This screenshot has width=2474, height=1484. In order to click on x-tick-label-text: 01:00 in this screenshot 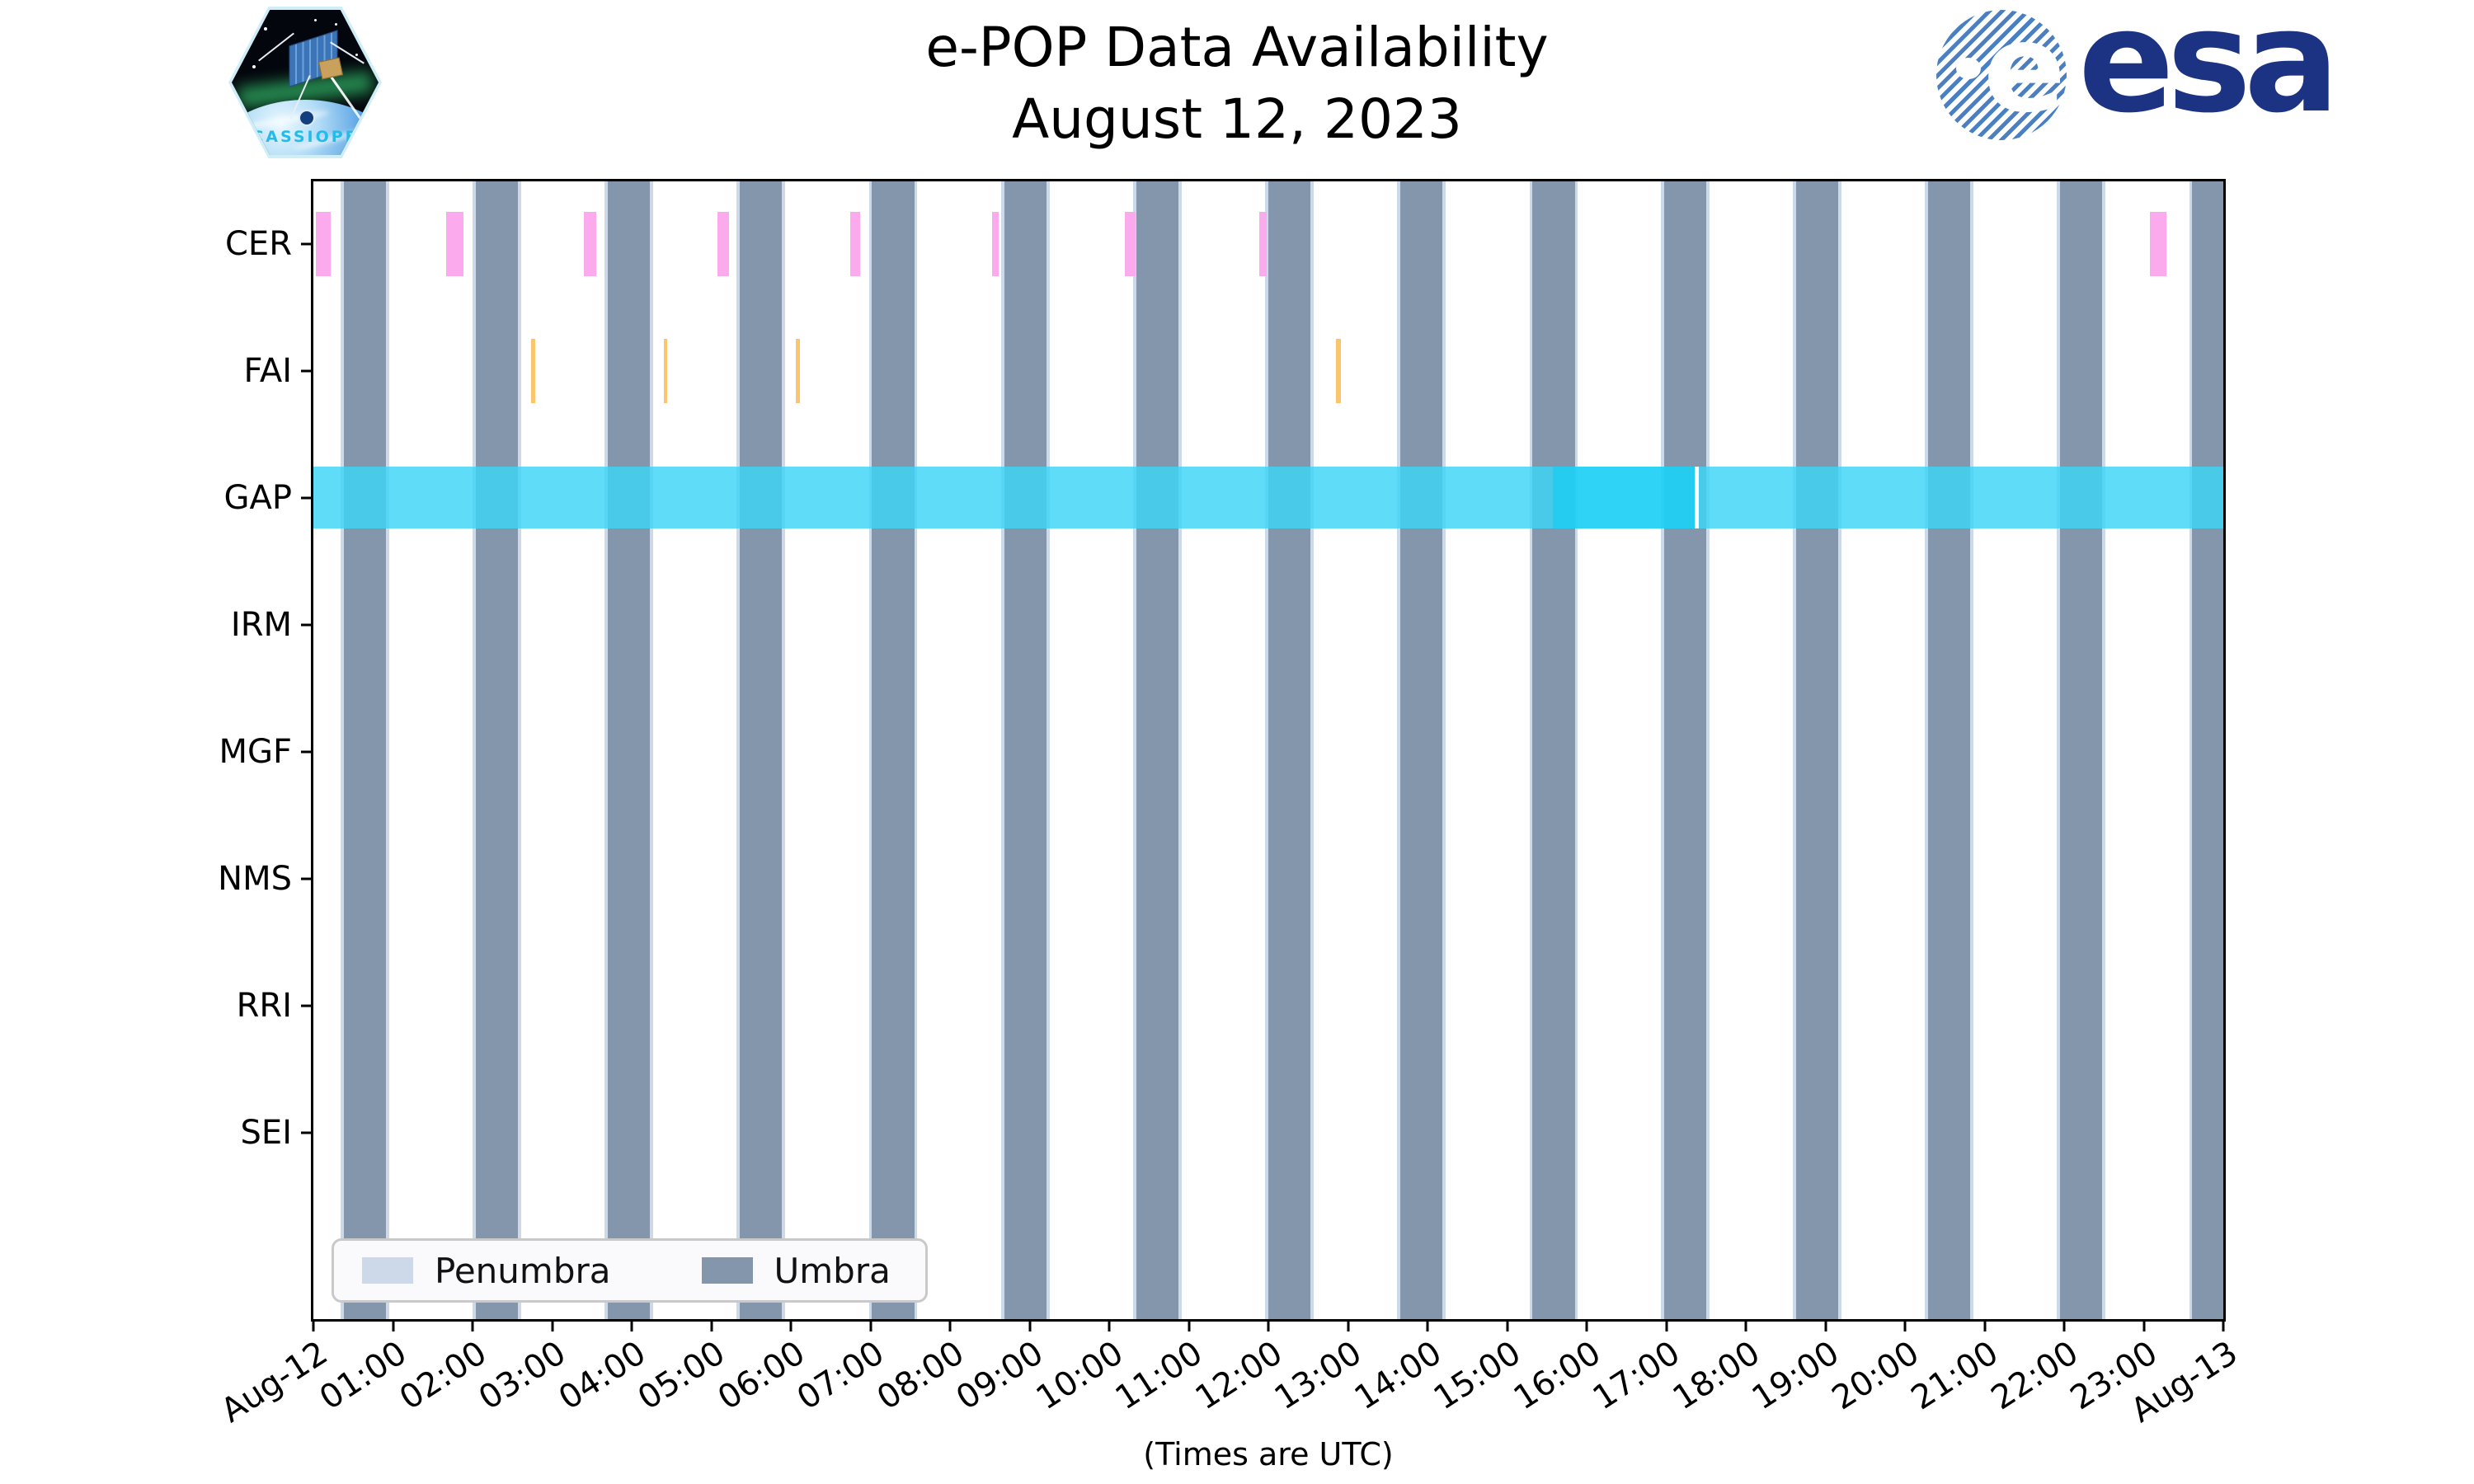, I will do `click(363, 1376)`.